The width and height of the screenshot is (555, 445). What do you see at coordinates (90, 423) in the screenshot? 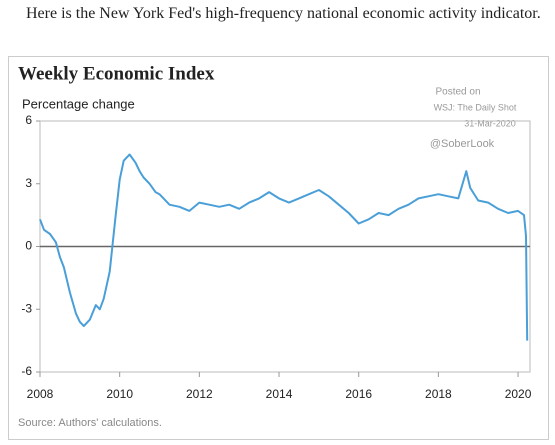
I see `source-note: Source: Authors' calculations.` at bounding box center [90, 423].